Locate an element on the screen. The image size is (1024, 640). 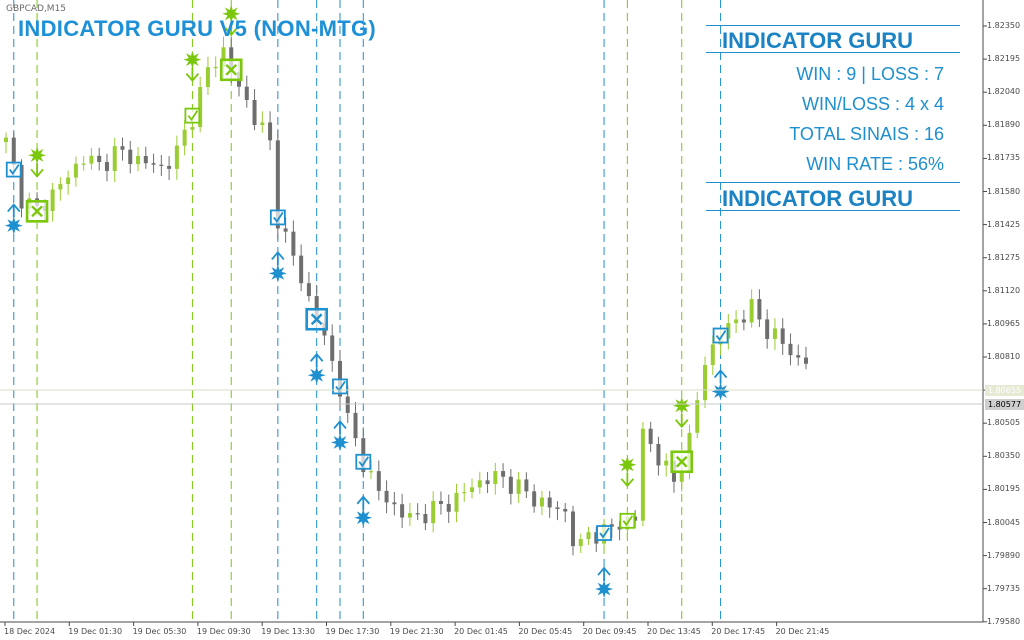
brand-label-top: INDICATOR GURU is located at coordinates (818, 40).